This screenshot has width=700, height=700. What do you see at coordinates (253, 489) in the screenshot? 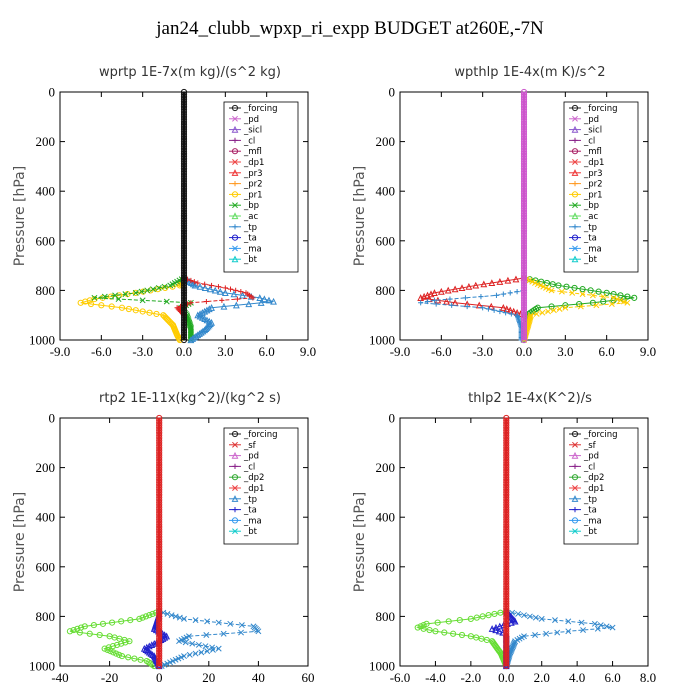
I see `legend-entry: _dp1` at bounding box center [253, 489].